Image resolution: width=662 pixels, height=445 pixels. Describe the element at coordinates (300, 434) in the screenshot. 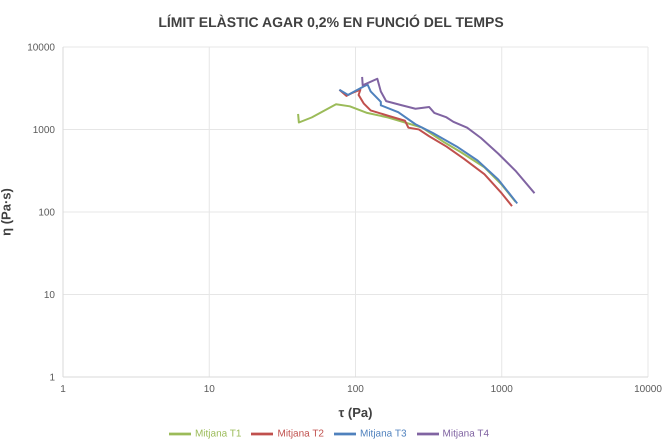

I see `legend-label: Mitjana T2` at that location.